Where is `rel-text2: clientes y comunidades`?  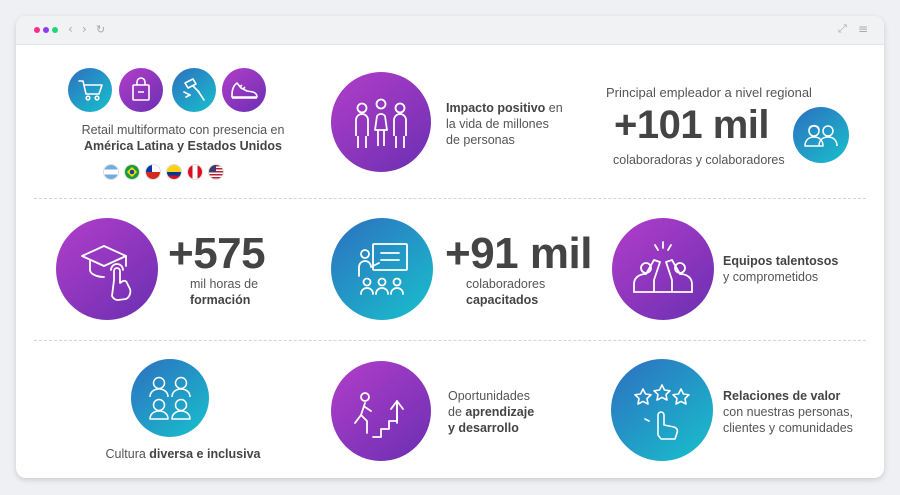
rel-text2: clientes y comunidades is located at coordinates (788, 428).